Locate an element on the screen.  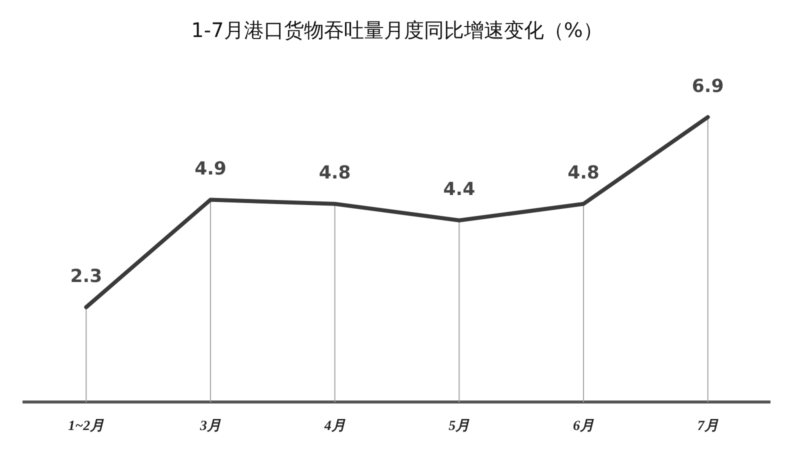
chart-title: 1-7月港口货物吞吐量月度同比增速变化（%） is located at coordinates (397, 30).